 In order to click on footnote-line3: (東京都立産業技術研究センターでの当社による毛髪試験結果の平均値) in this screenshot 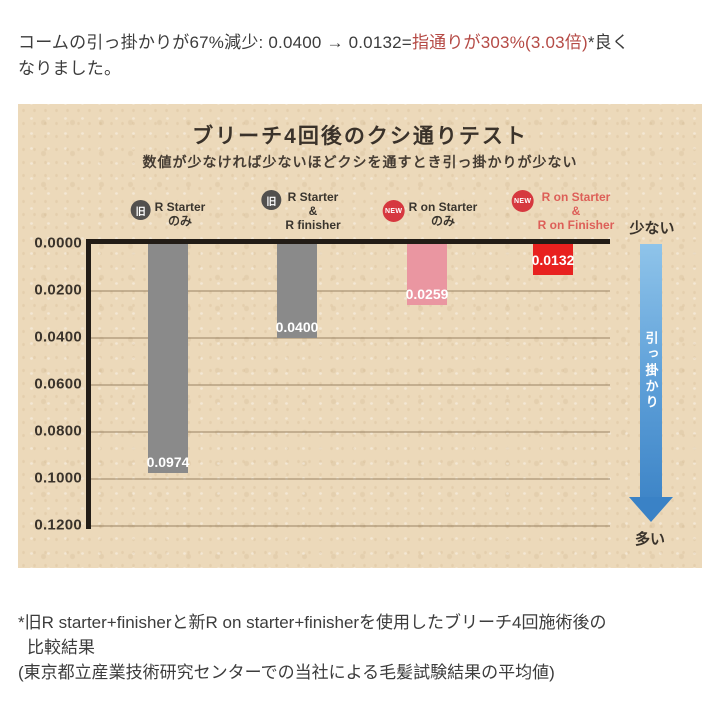, I will do `click(286, 672)`.